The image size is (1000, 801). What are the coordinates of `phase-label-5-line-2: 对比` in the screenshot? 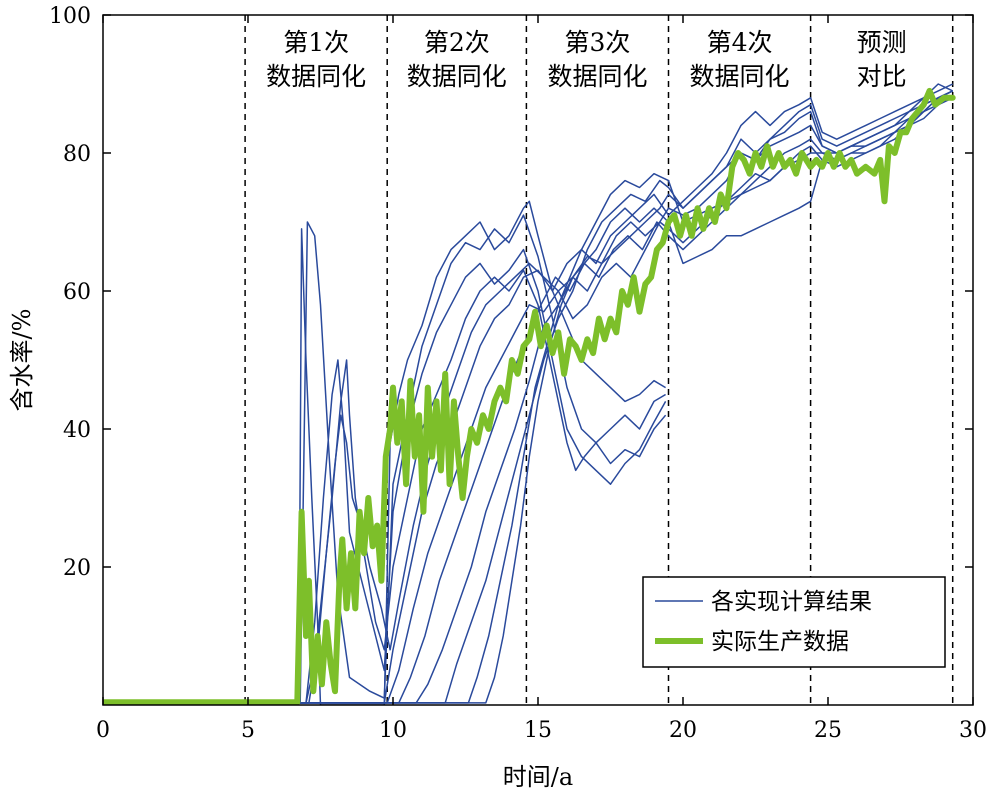 It's located at (882, 76).